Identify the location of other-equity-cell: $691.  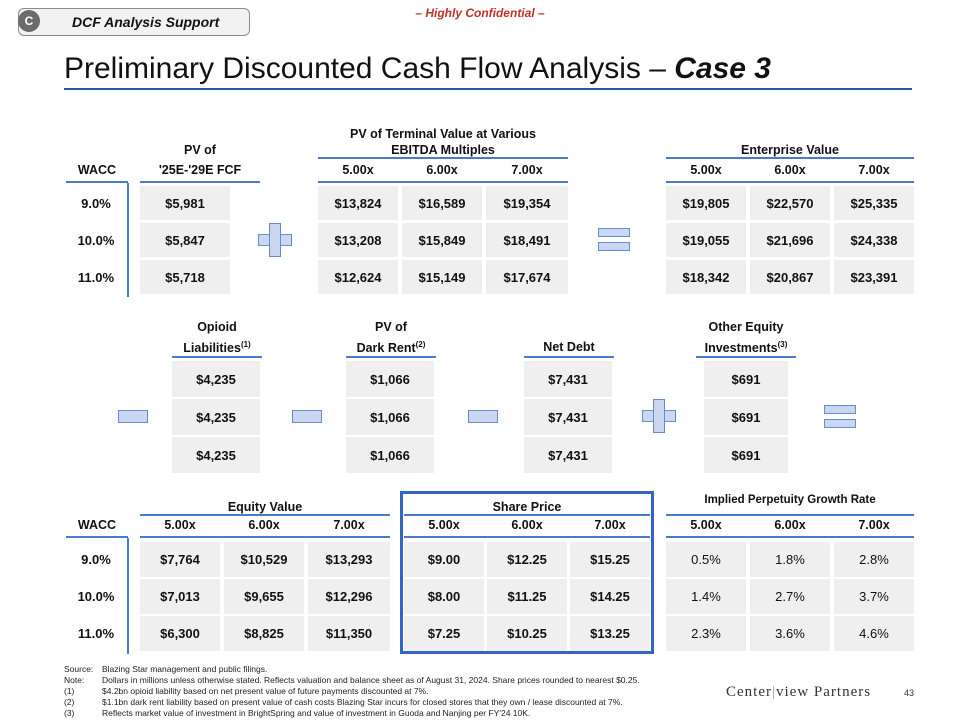
(746, 417).